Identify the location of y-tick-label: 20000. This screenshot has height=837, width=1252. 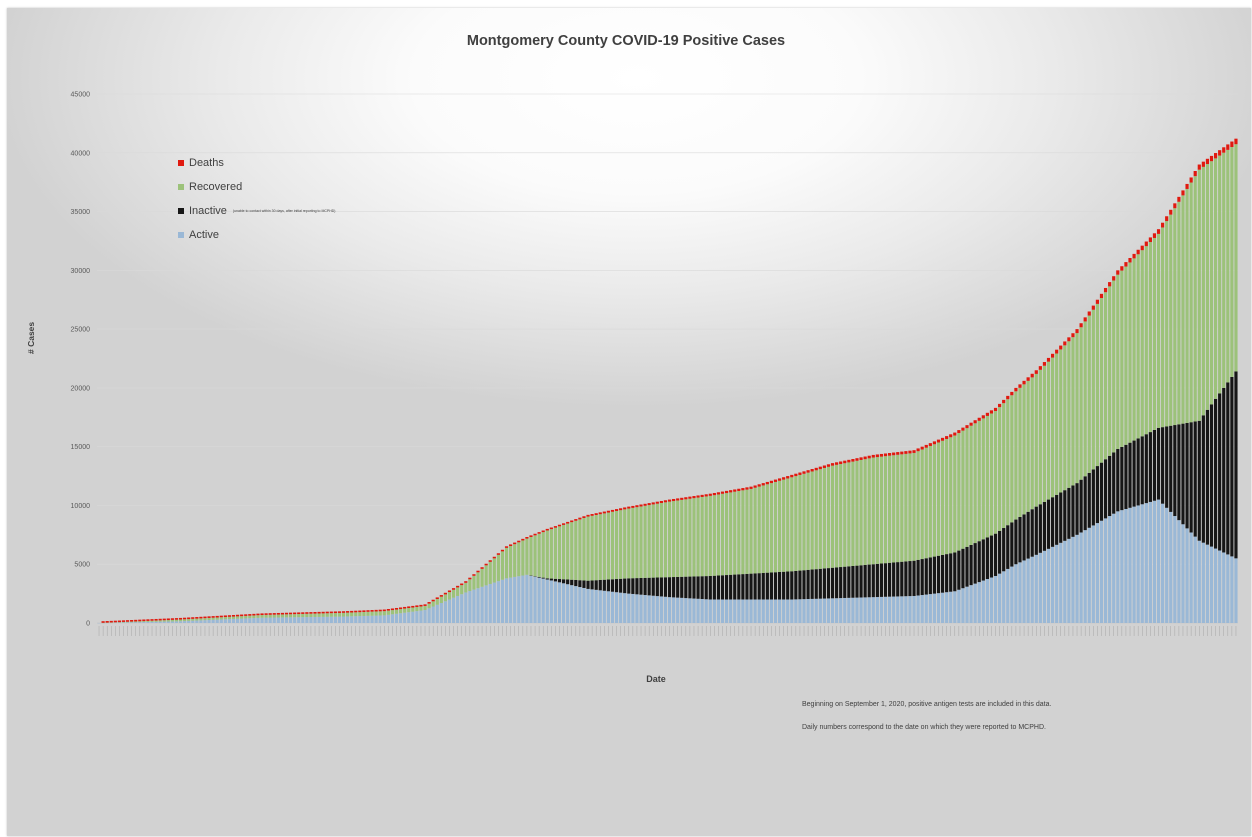
(81, 388).